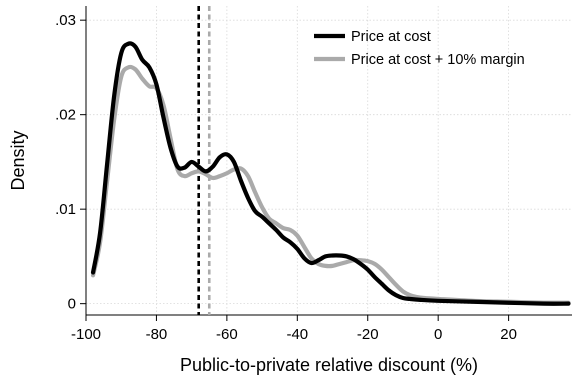  Describe the element at coordinates (86, 334) in the screenshot. I see `x-tick-label: -100` at that location.